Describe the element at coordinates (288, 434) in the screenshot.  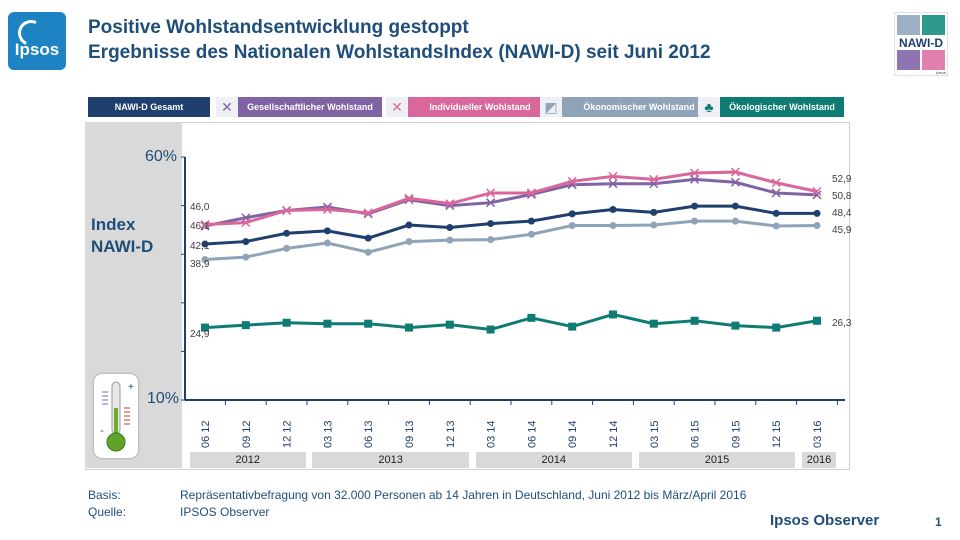
I see `x-tick-label: 12 12` at that location.